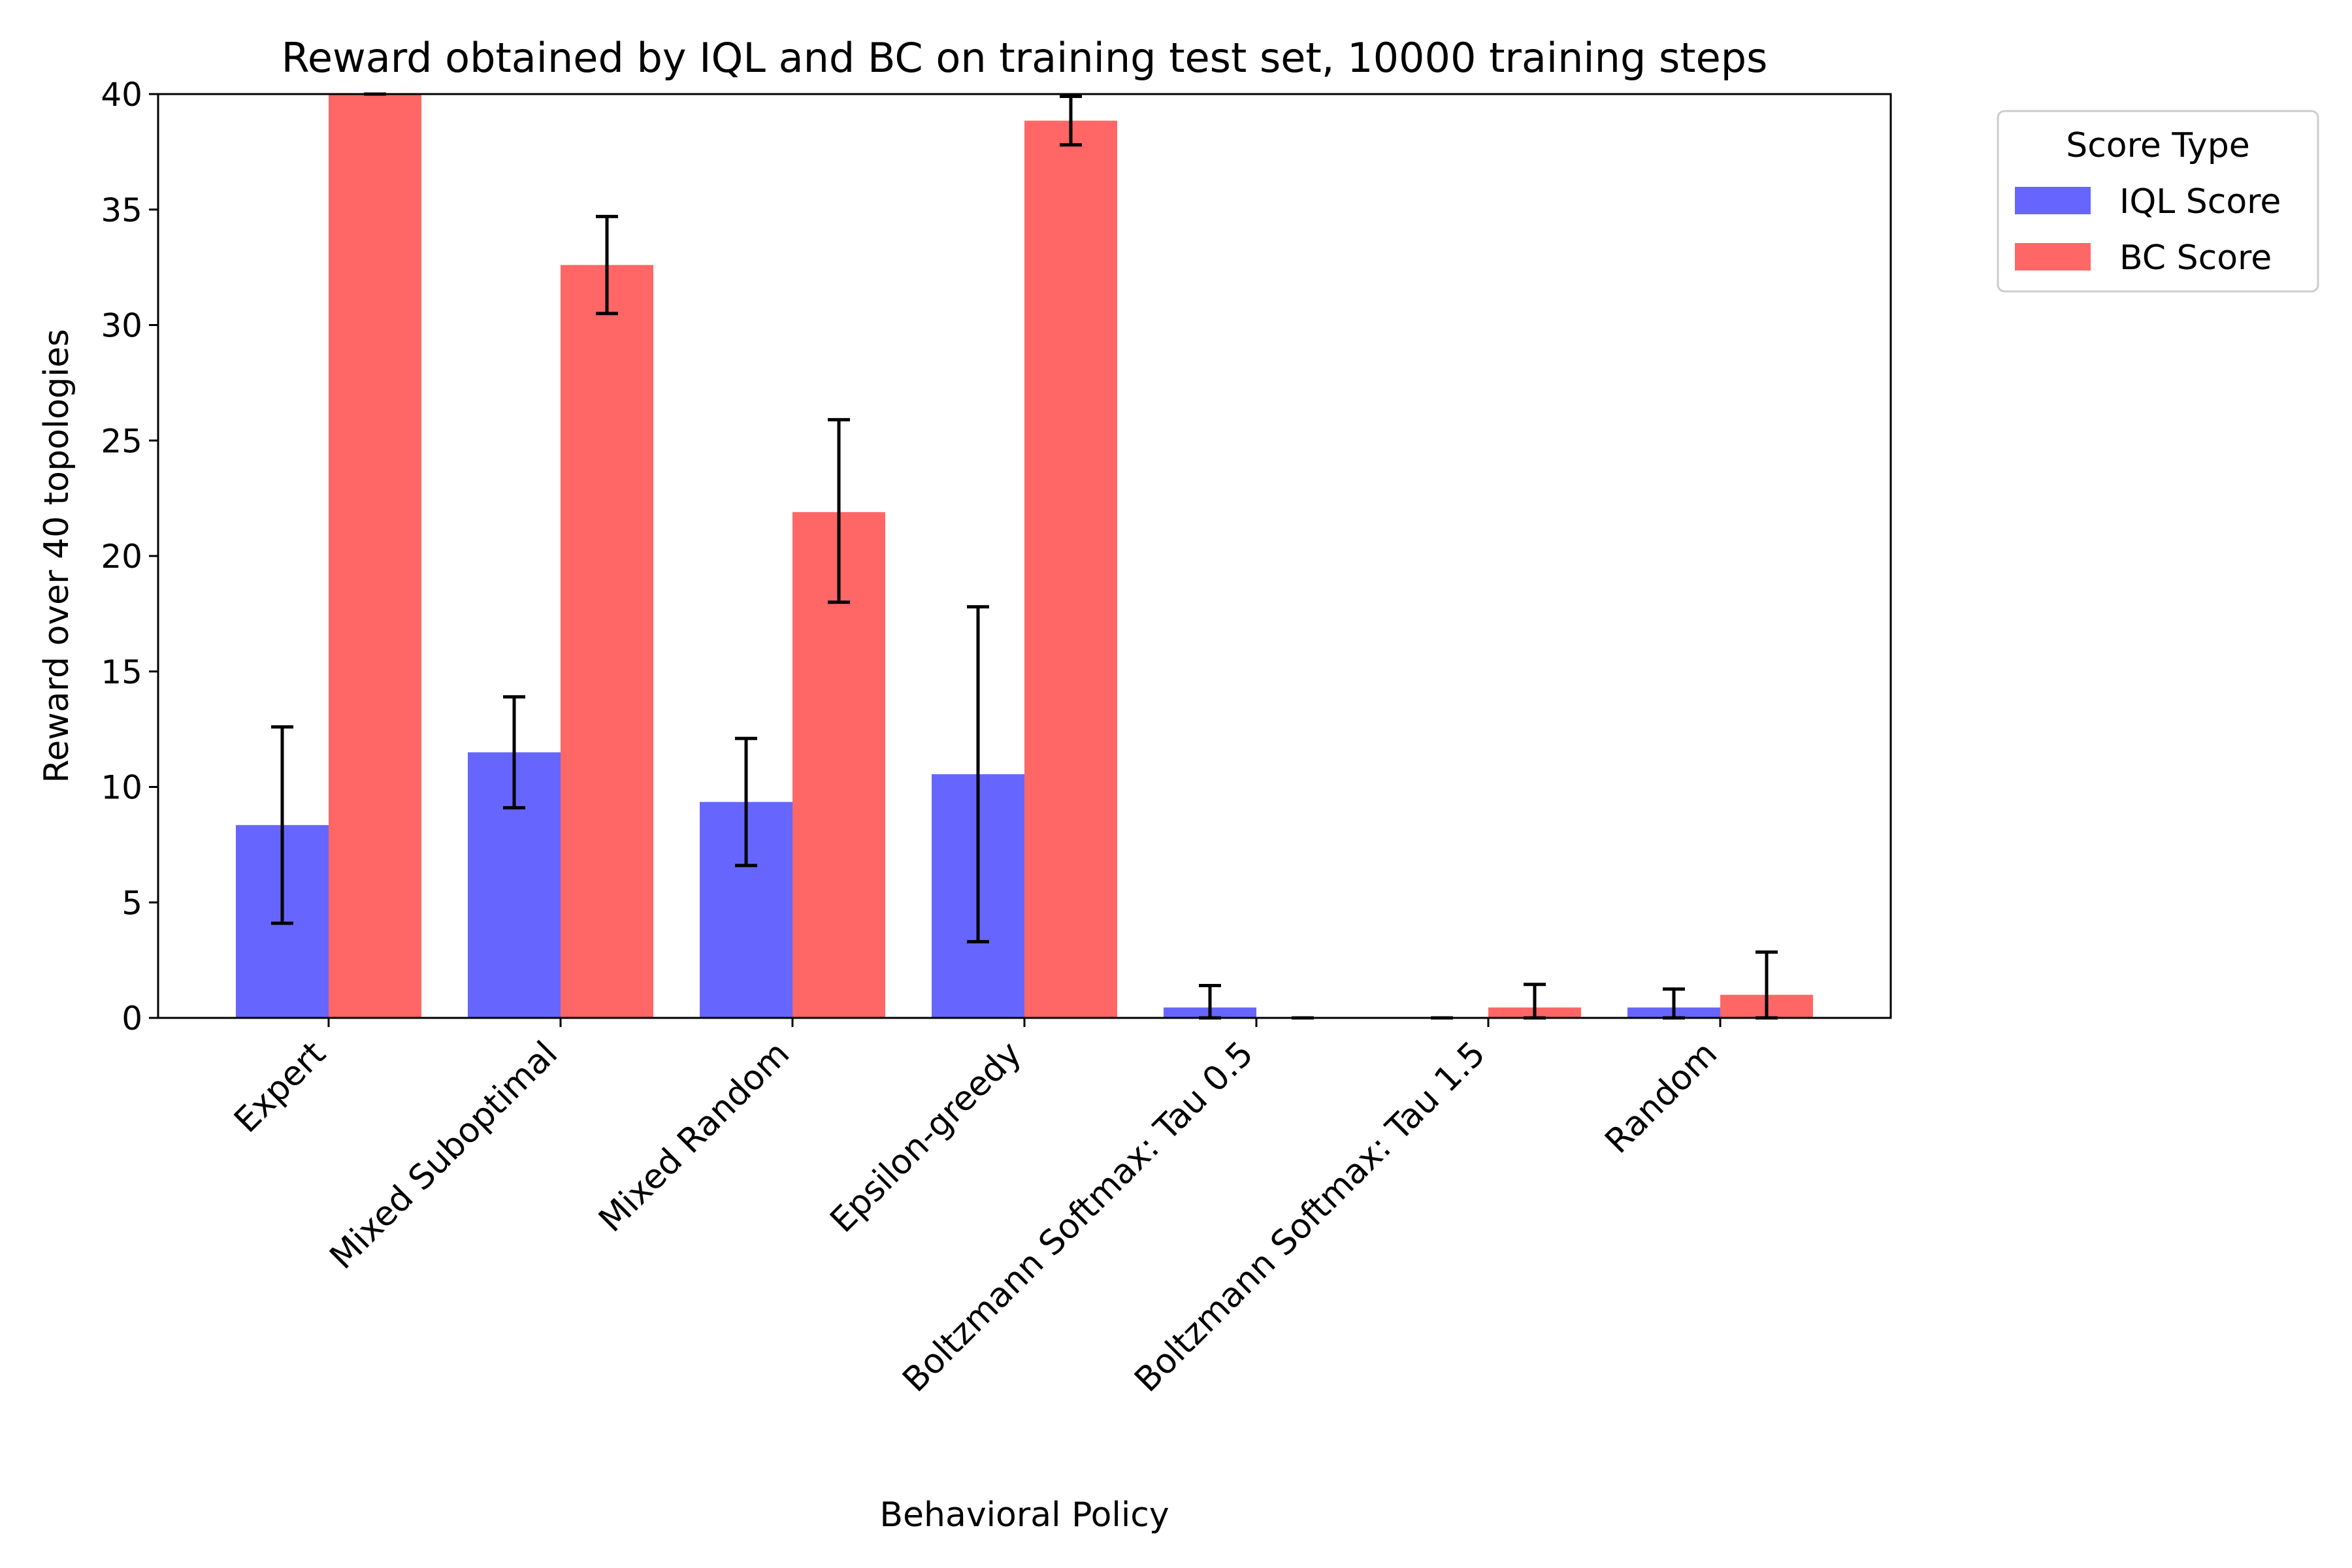  What do you see at coordinates (2158, 145) in the screenshot?
I see `legend-title: Score Type` at bounding box center [2158, 145].